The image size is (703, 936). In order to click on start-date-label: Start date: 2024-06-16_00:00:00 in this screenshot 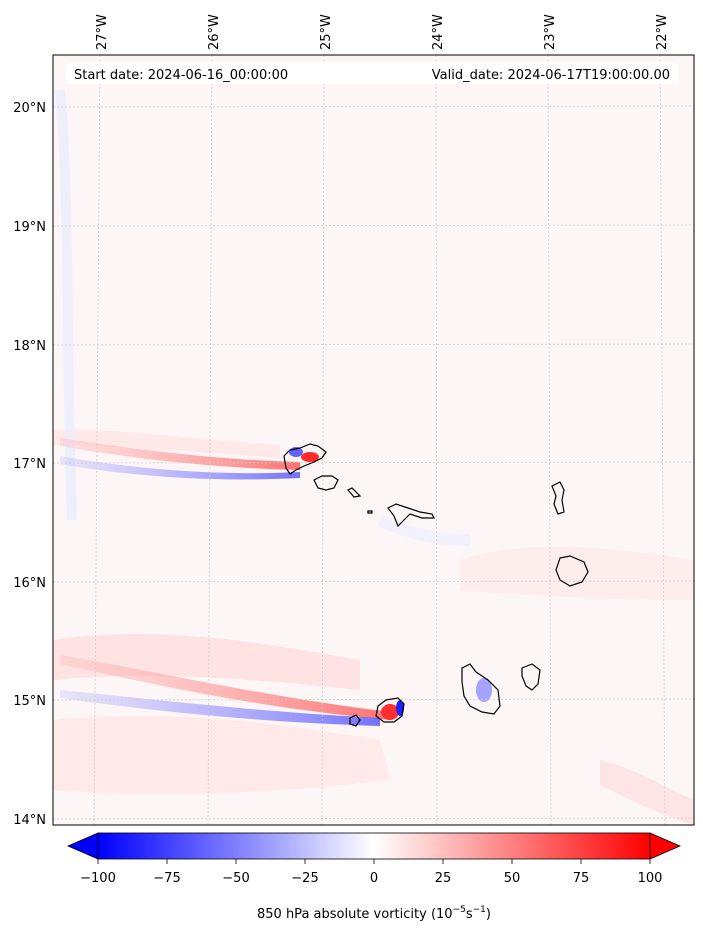, I will do `click(181, 75)`.